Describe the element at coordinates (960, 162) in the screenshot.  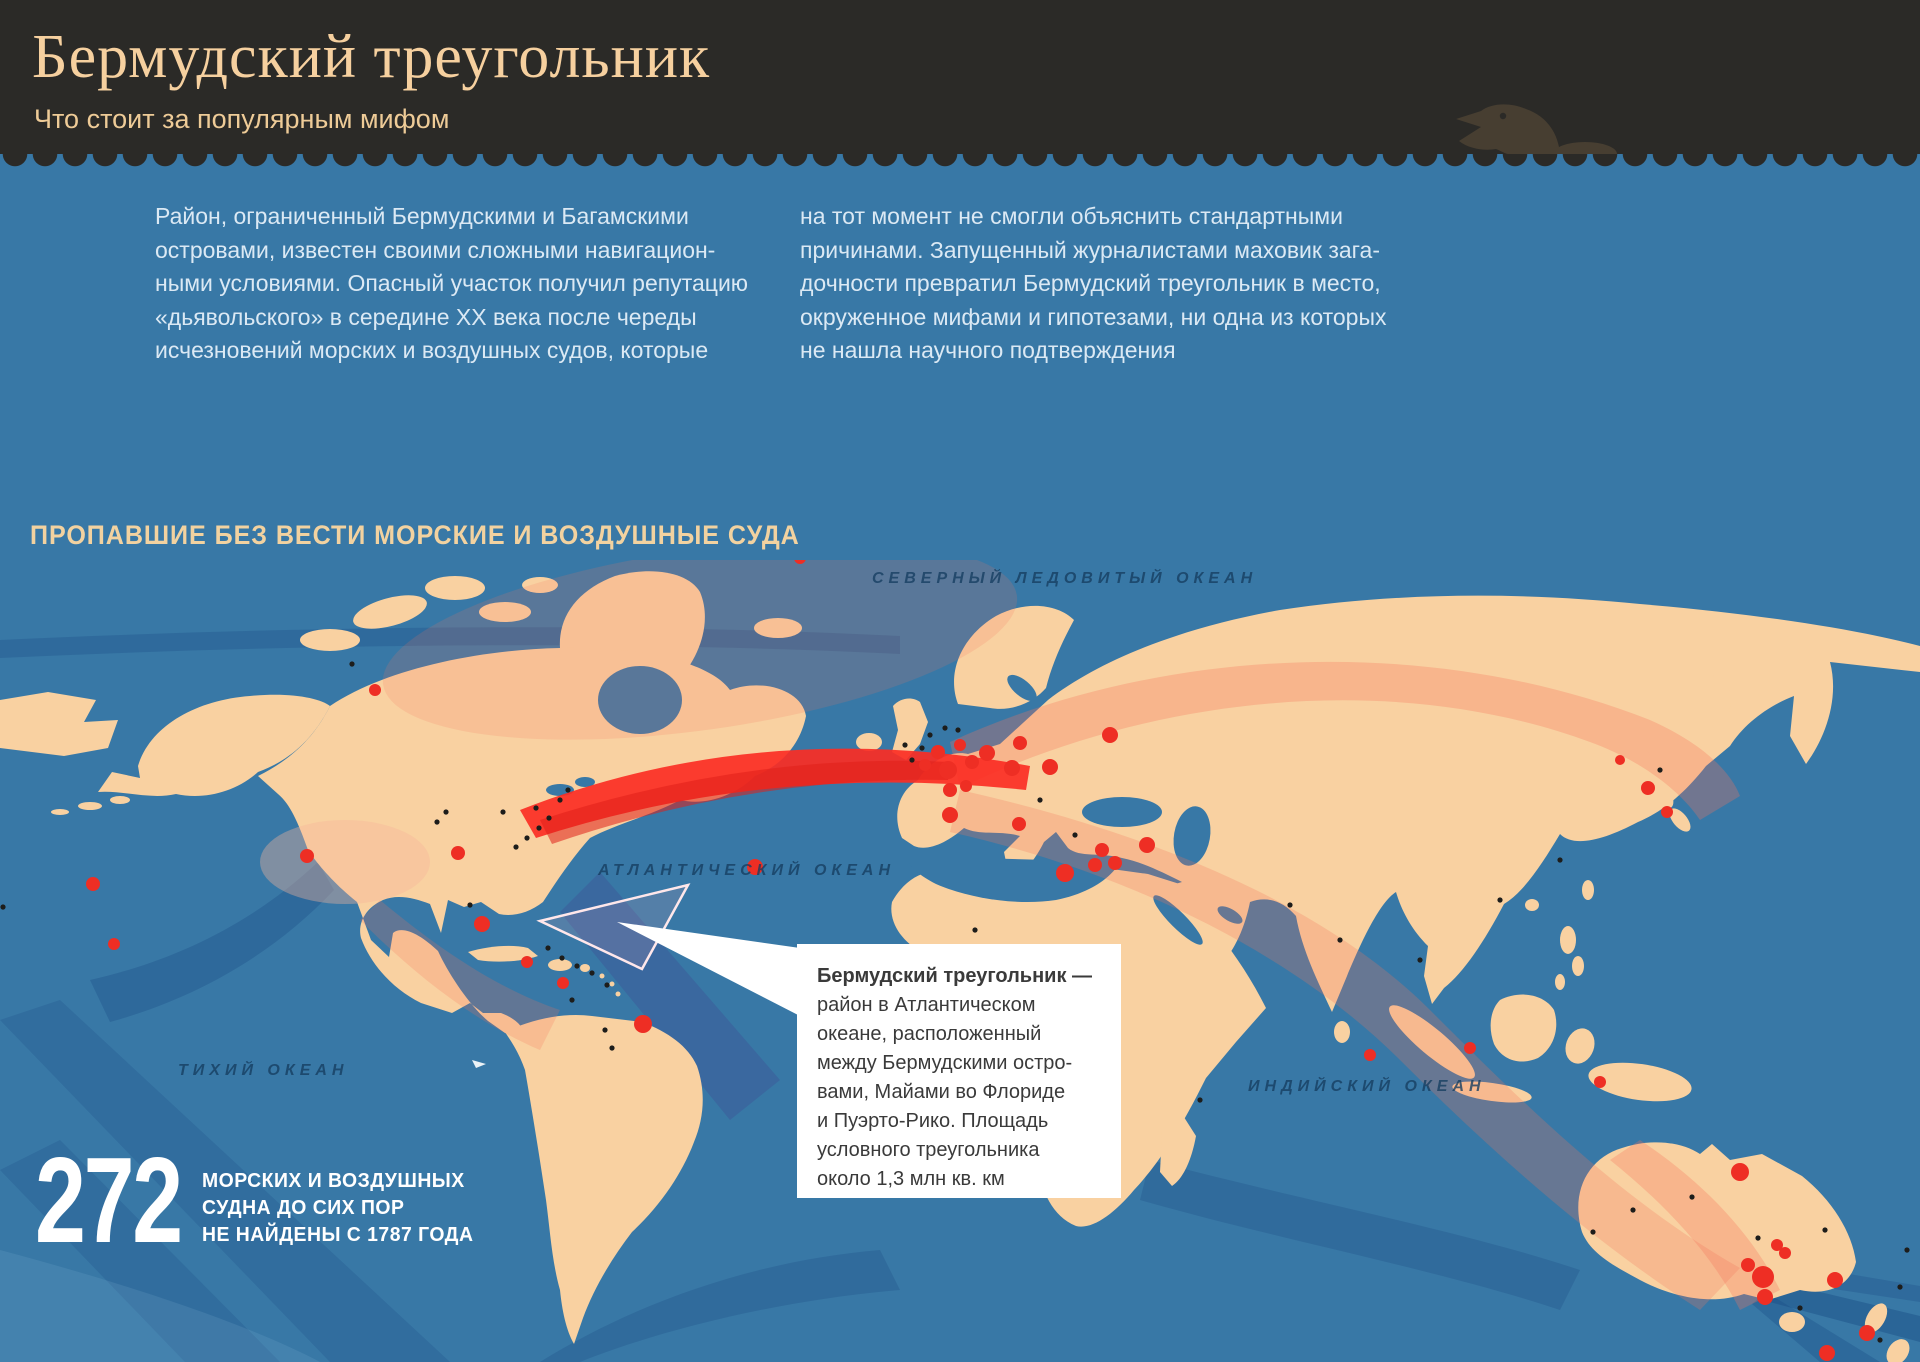
I see `wave-edge-decoration` at that location.